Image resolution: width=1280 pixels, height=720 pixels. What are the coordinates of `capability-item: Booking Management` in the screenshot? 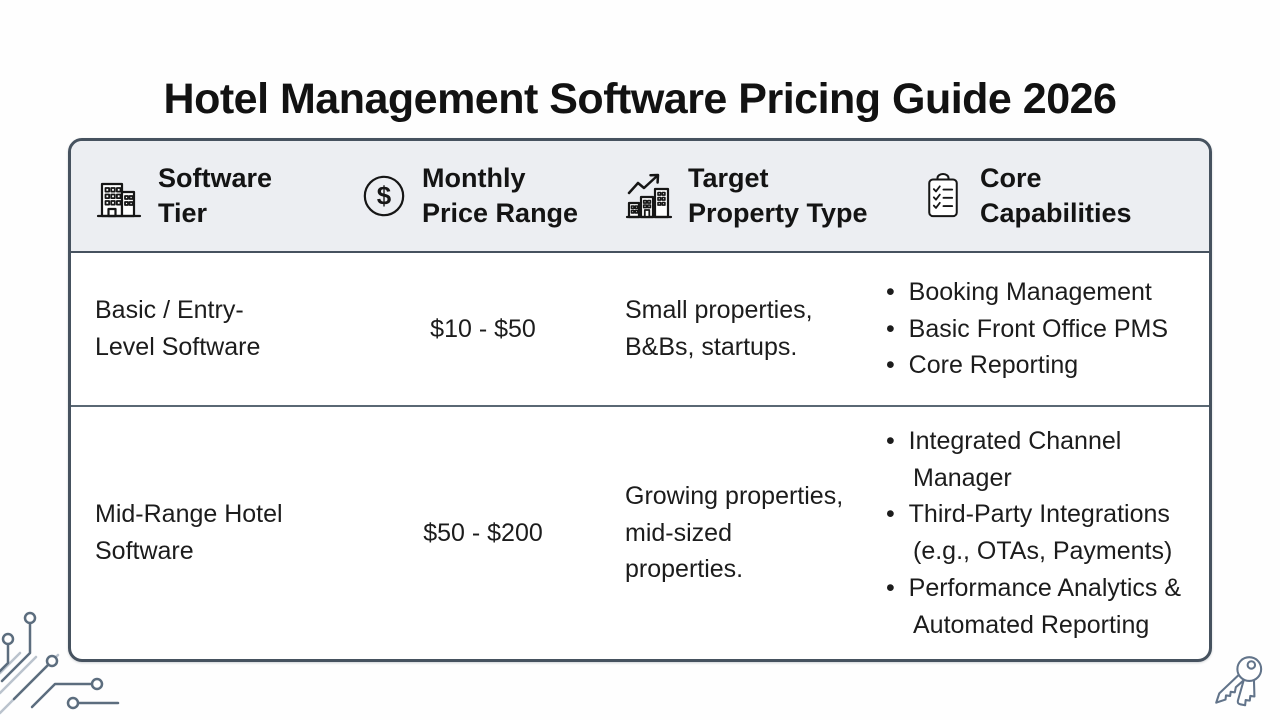 It's located at (1027, 292).